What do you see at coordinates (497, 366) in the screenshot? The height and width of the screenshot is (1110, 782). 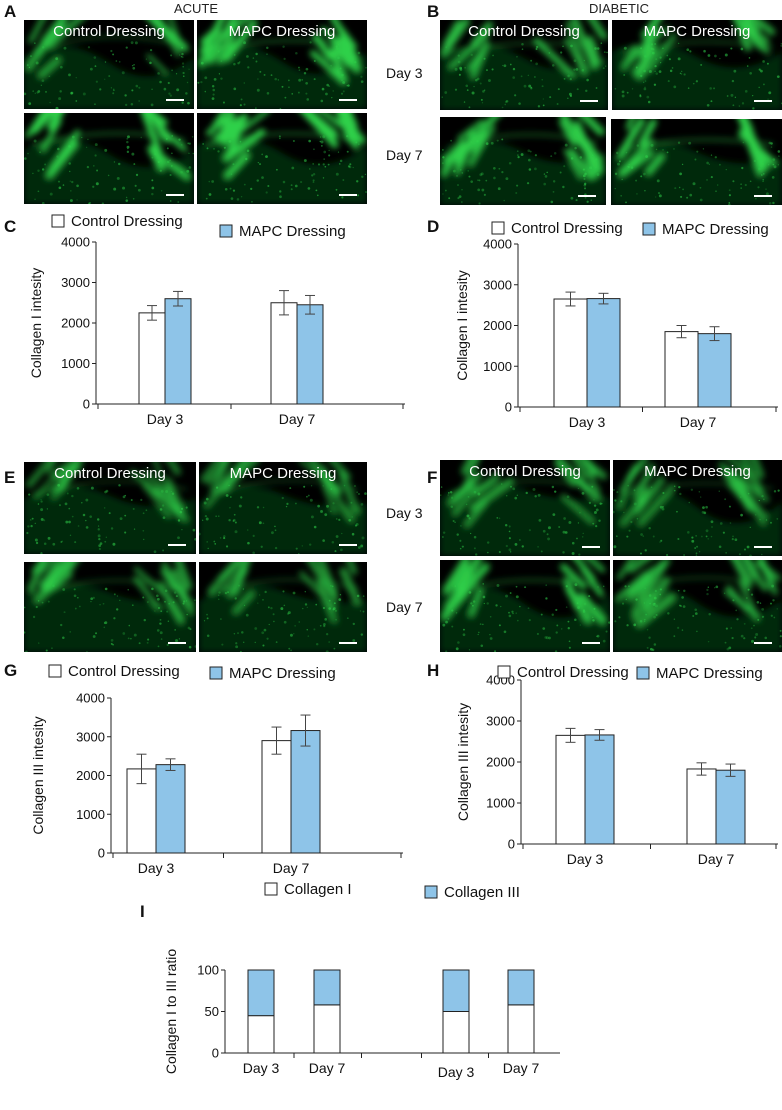 I see `y-tick-label: 1000` at bounding box center [497, 366].